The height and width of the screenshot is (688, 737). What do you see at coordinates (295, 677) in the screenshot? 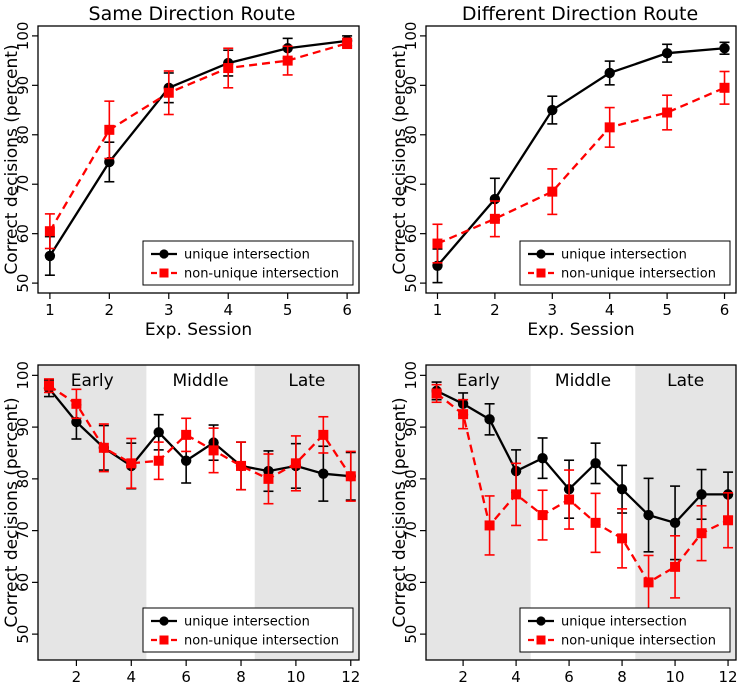
I see `x-tick-label: 10` at bounding box center [295, 677].